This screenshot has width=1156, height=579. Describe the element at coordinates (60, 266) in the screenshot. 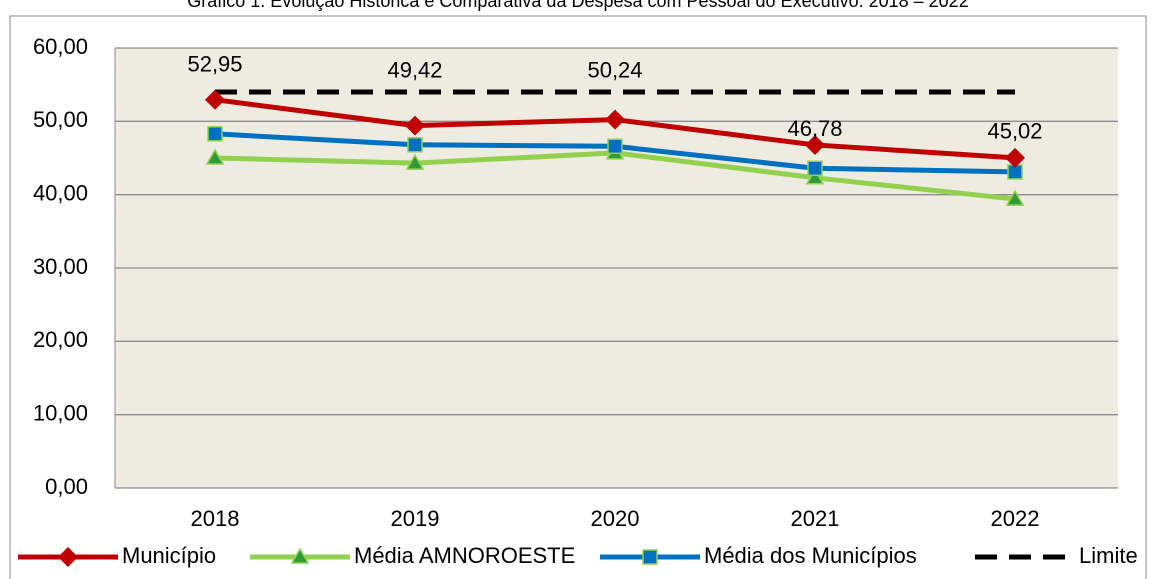

I see `y-tick-label: 30,00` at that location.